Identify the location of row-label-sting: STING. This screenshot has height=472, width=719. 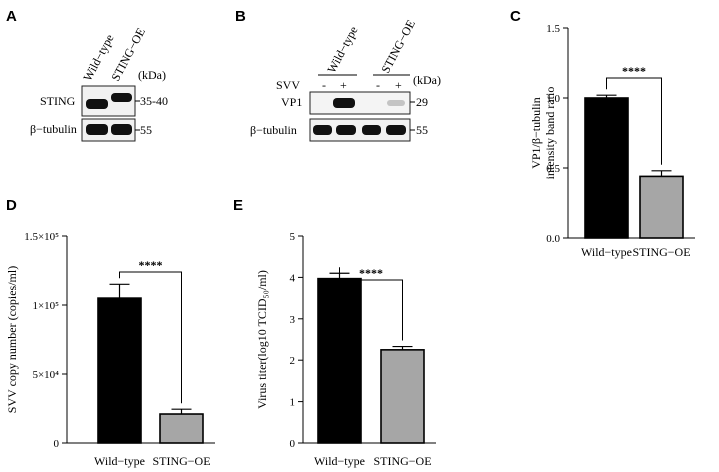
(58, 101).